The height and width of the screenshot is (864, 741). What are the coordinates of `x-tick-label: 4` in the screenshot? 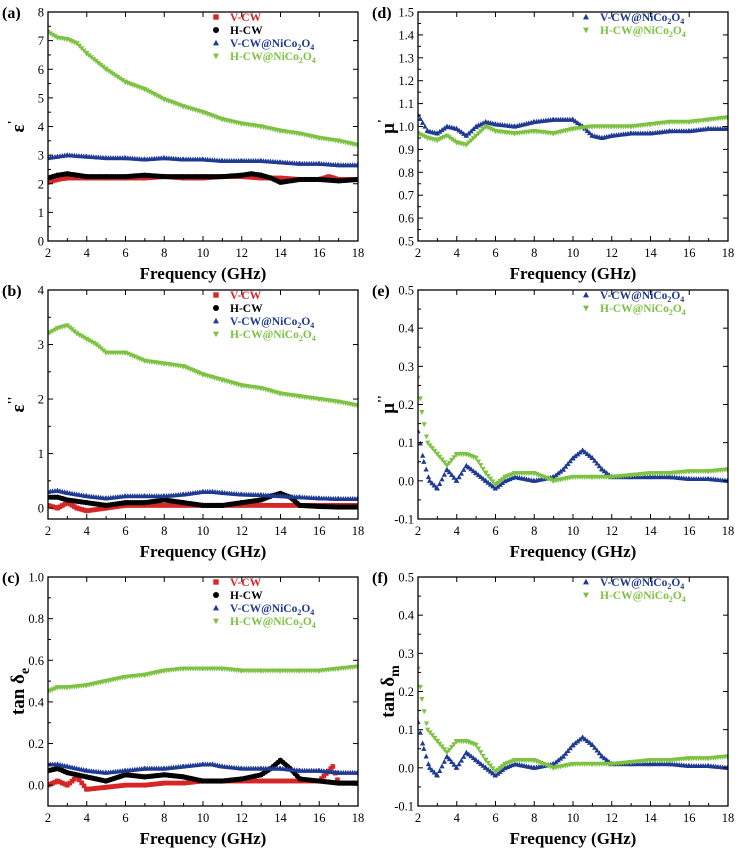 It's located at (87, 253).